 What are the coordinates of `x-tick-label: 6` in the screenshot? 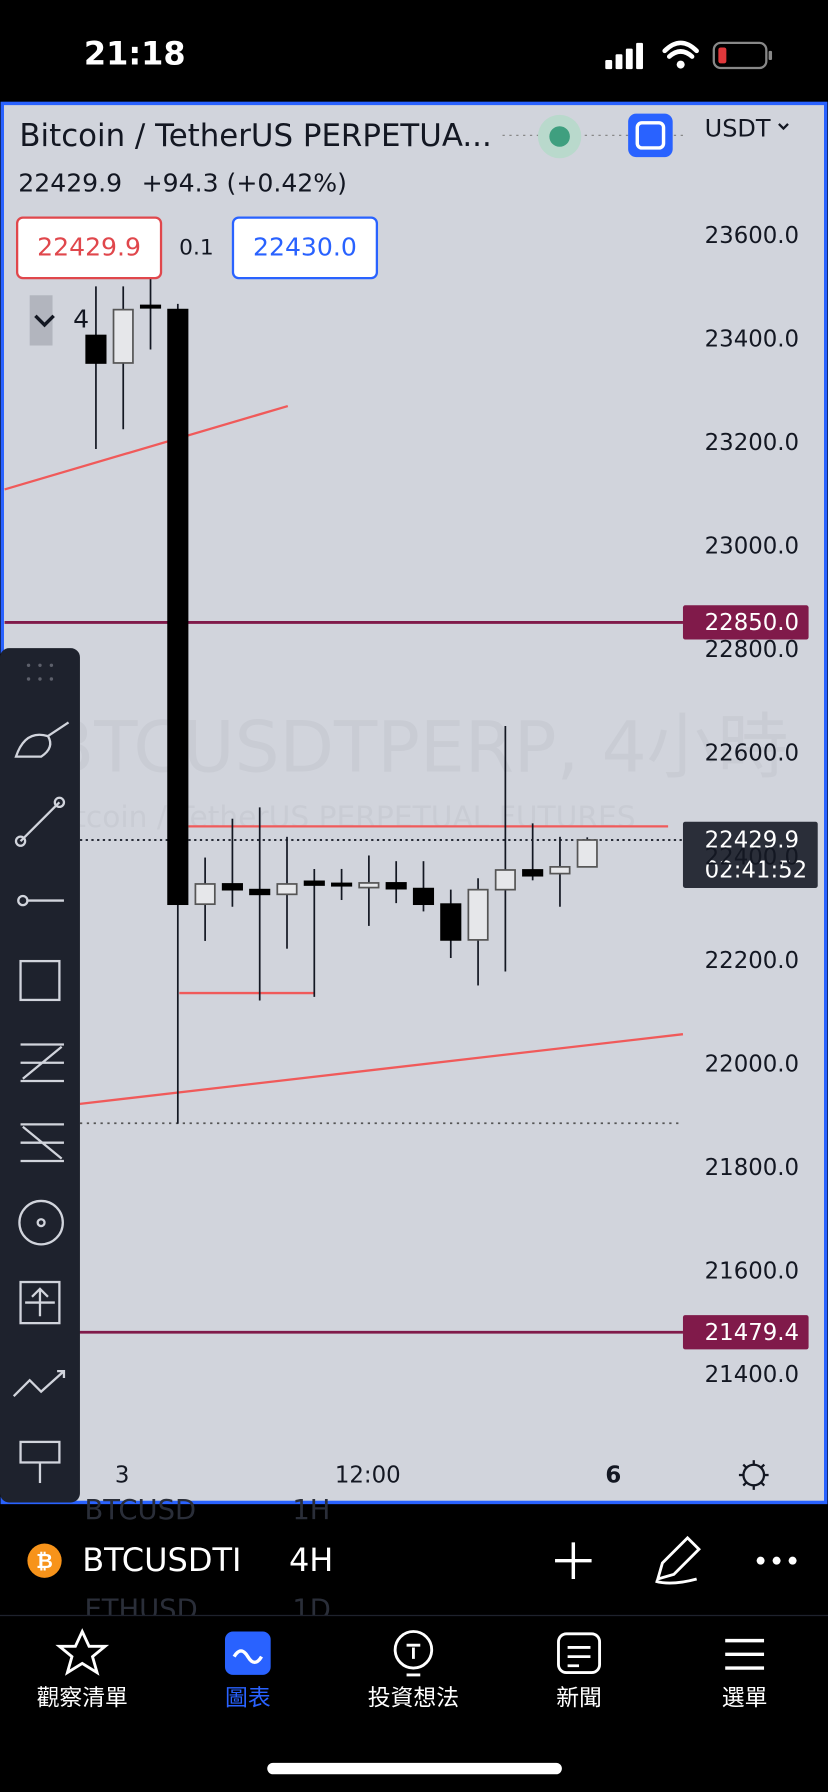 It's located at (613, 1476).